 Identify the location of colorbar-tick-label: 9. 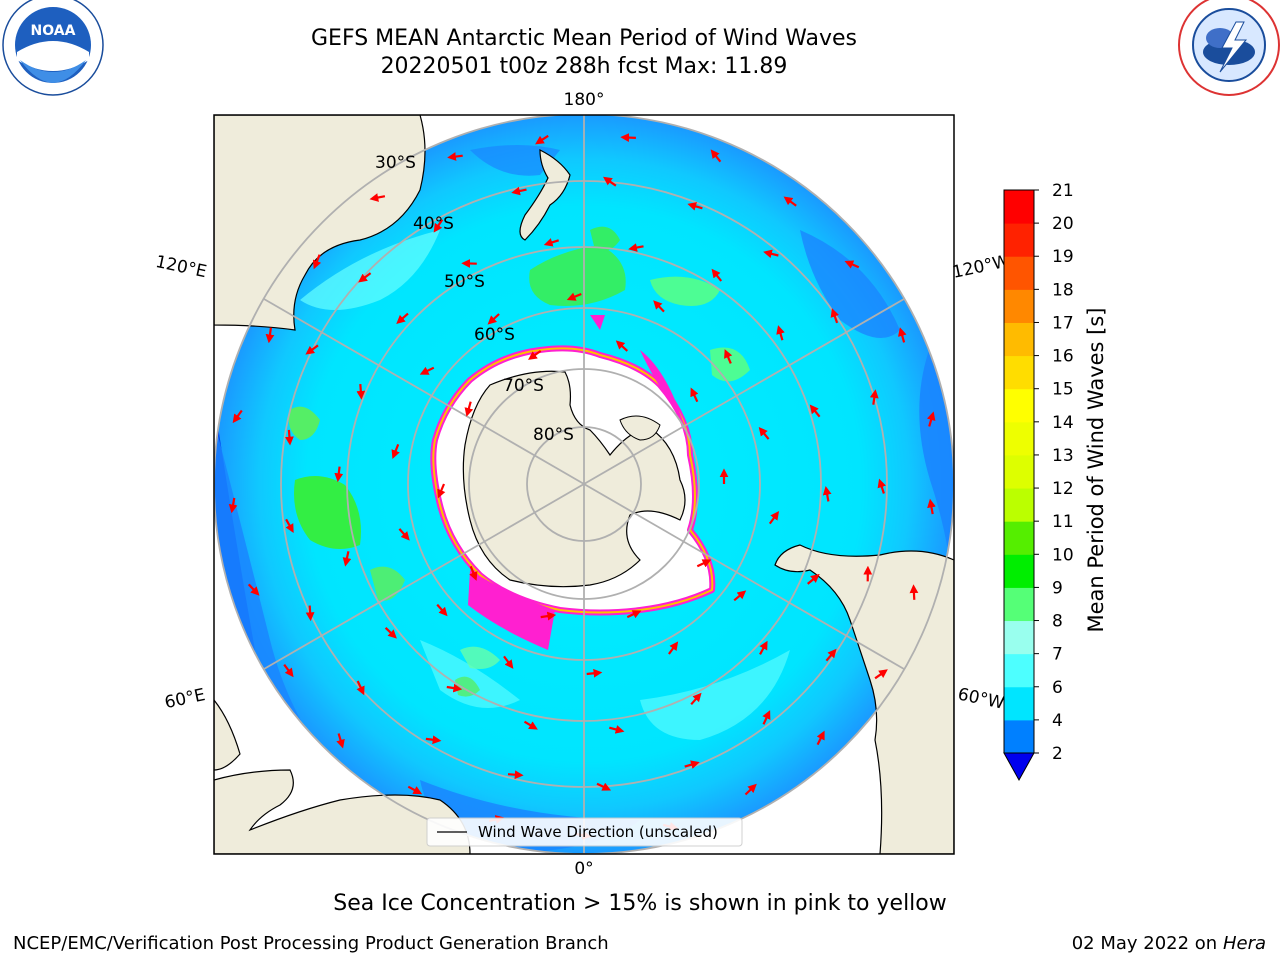
(1057, 588).